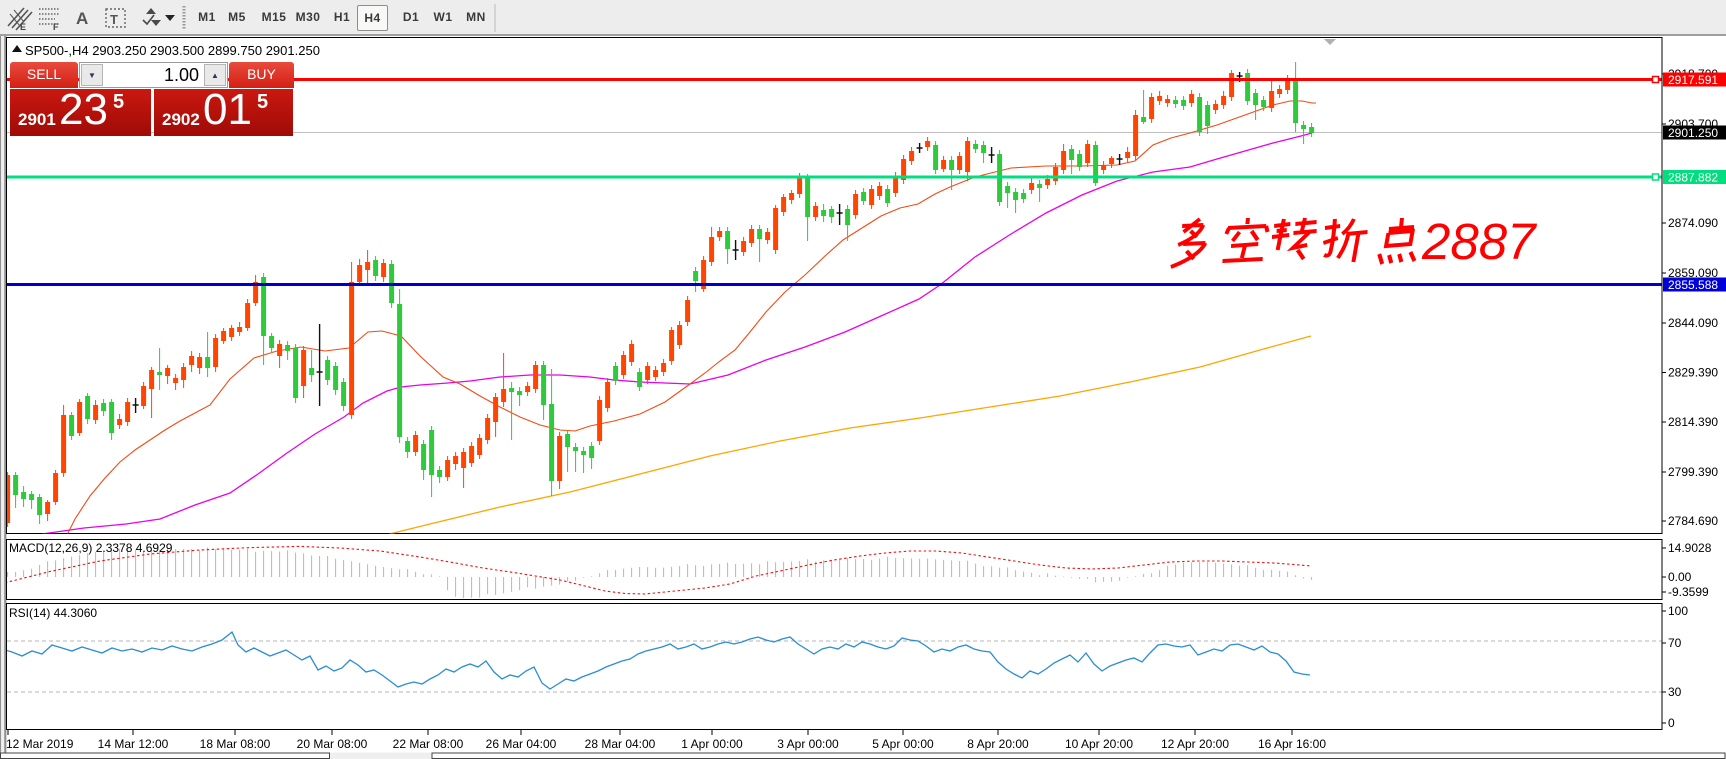  I want to click on svg-text: E, so click(23, 27).